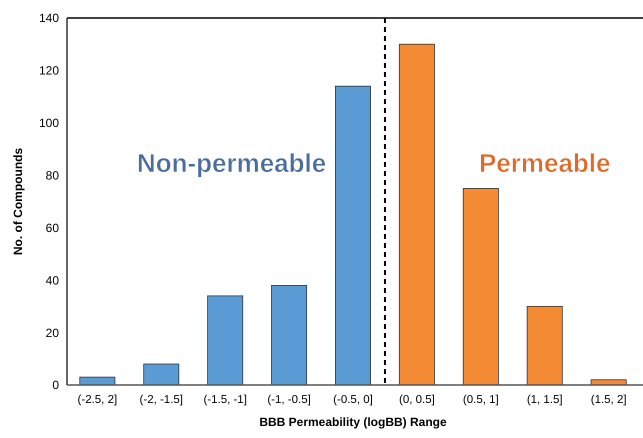  I want to click on x-axis-title: BBB Permeability (logBB) Range, so click(353, 422).